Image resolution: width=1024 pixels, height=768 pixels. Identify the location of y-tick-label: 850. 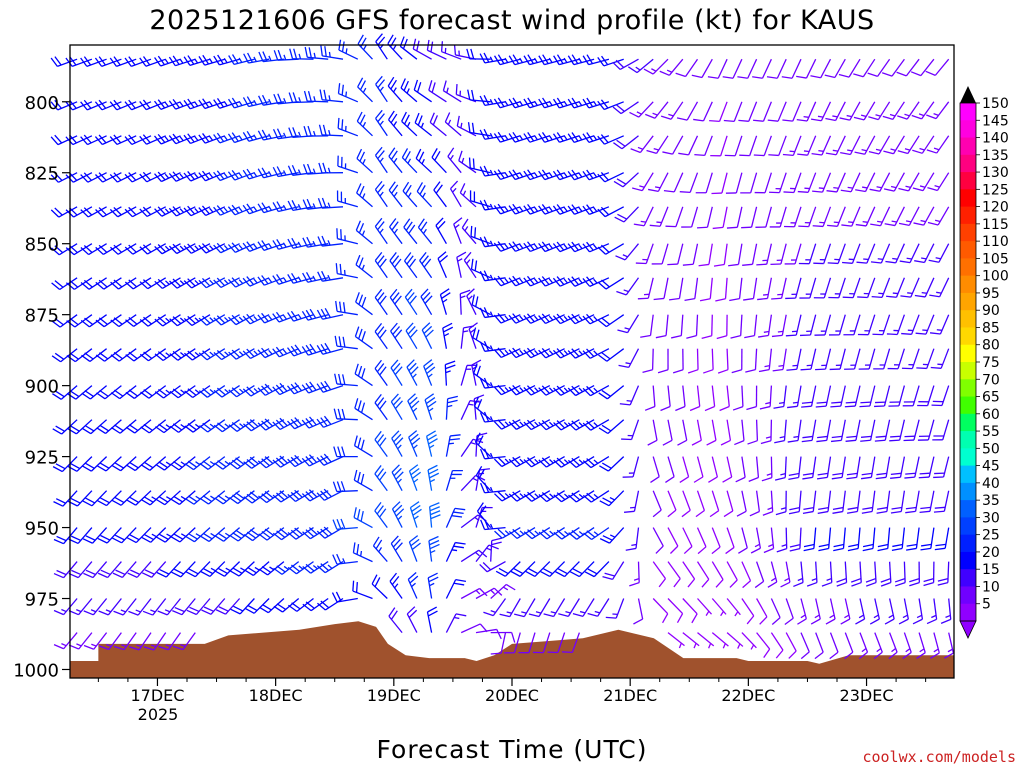
(42, 245).